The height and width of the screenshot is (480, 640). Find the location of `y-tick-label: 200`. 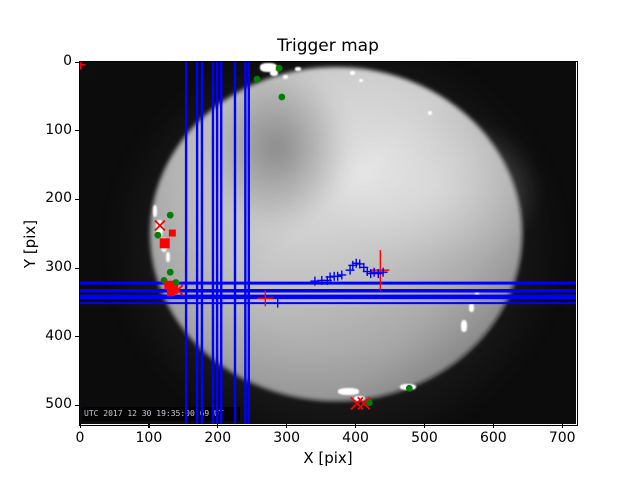

y-tick-label: 200 is located at coordinates (58, 198).